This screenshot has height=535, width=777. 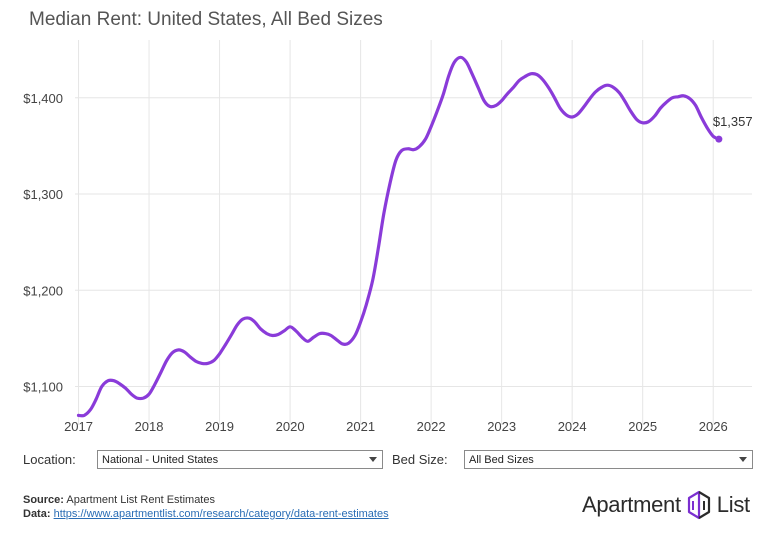 What do you see at coordinates (501, 426) in the screenshot?
I see `x-tick-label: 2023` at bounding box center [501, 426].